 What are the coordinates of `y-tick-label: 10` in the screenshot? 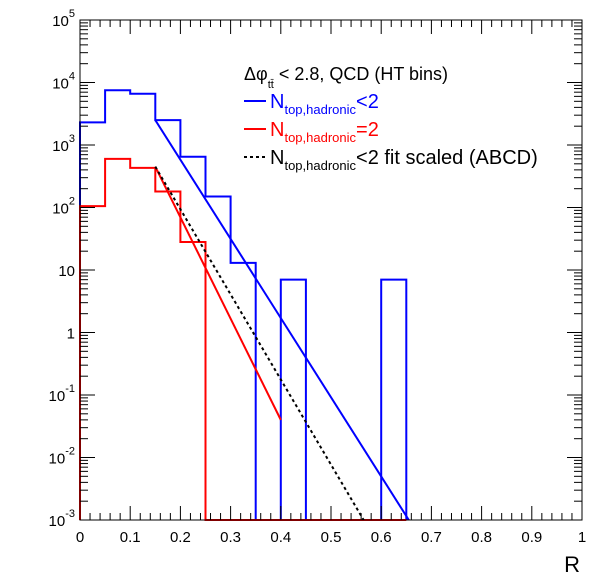 It's located at (66, 271).